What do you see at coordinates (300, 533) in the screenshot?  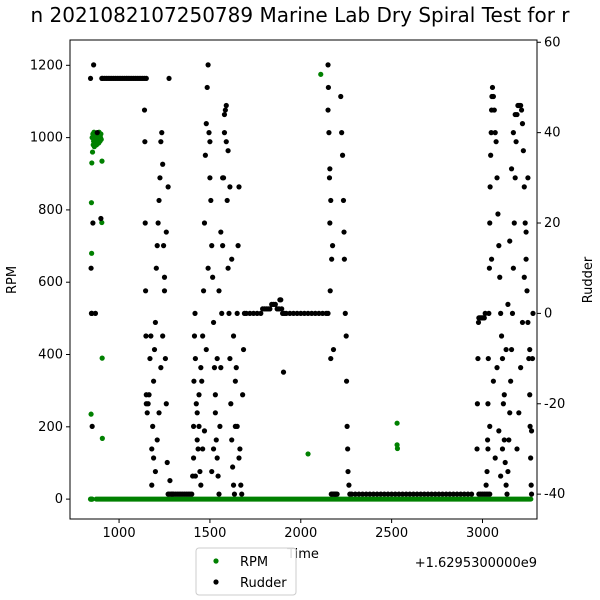 I see `x-tick-label: 2000` at bounding box center [300, 533].